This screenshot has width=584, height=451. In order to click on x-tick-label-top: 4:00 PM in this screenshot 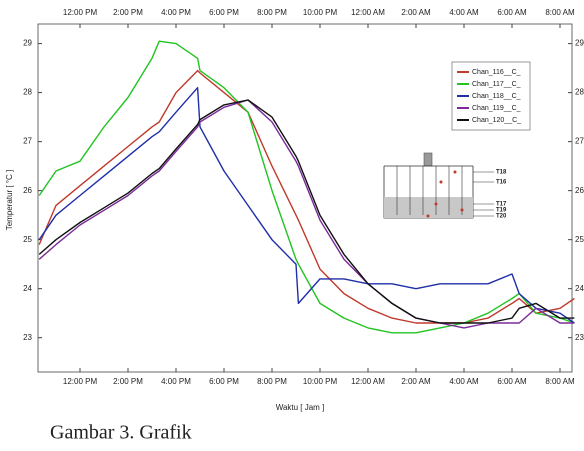, I will do `click(176, 12)`.